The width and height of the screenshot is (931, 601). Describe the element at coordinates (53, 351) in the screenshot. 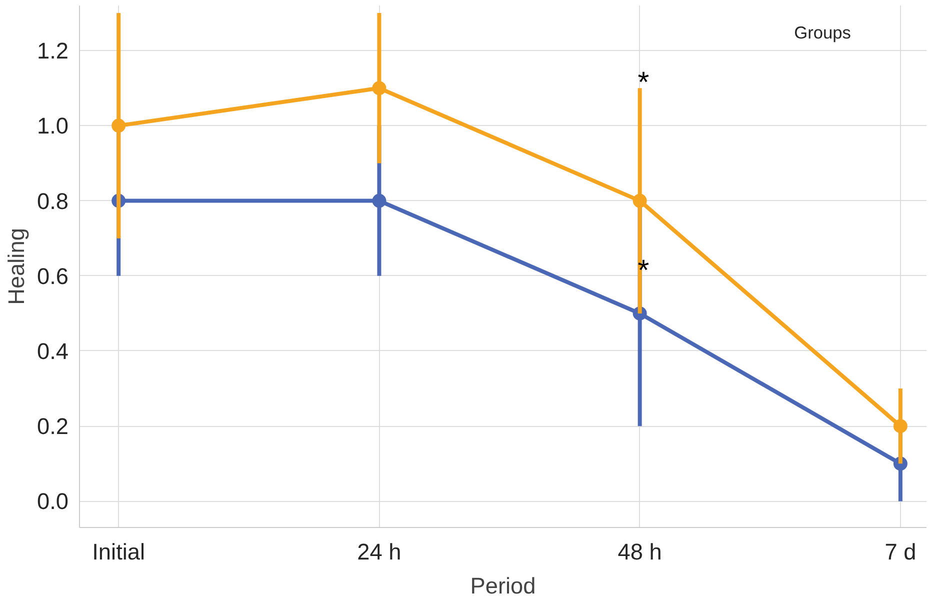

I see `y-tick-label: 0.4` at that location.